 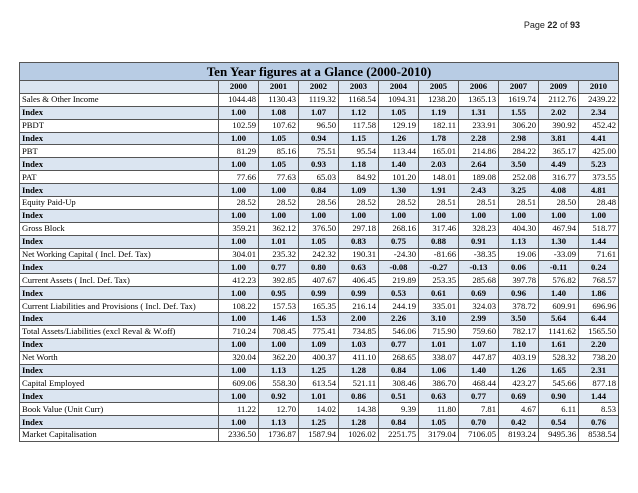 What do you see at coordinates (478, 112) in the screenshot?
I see `cell-value: 1.31` at bounding box center [478, 112].